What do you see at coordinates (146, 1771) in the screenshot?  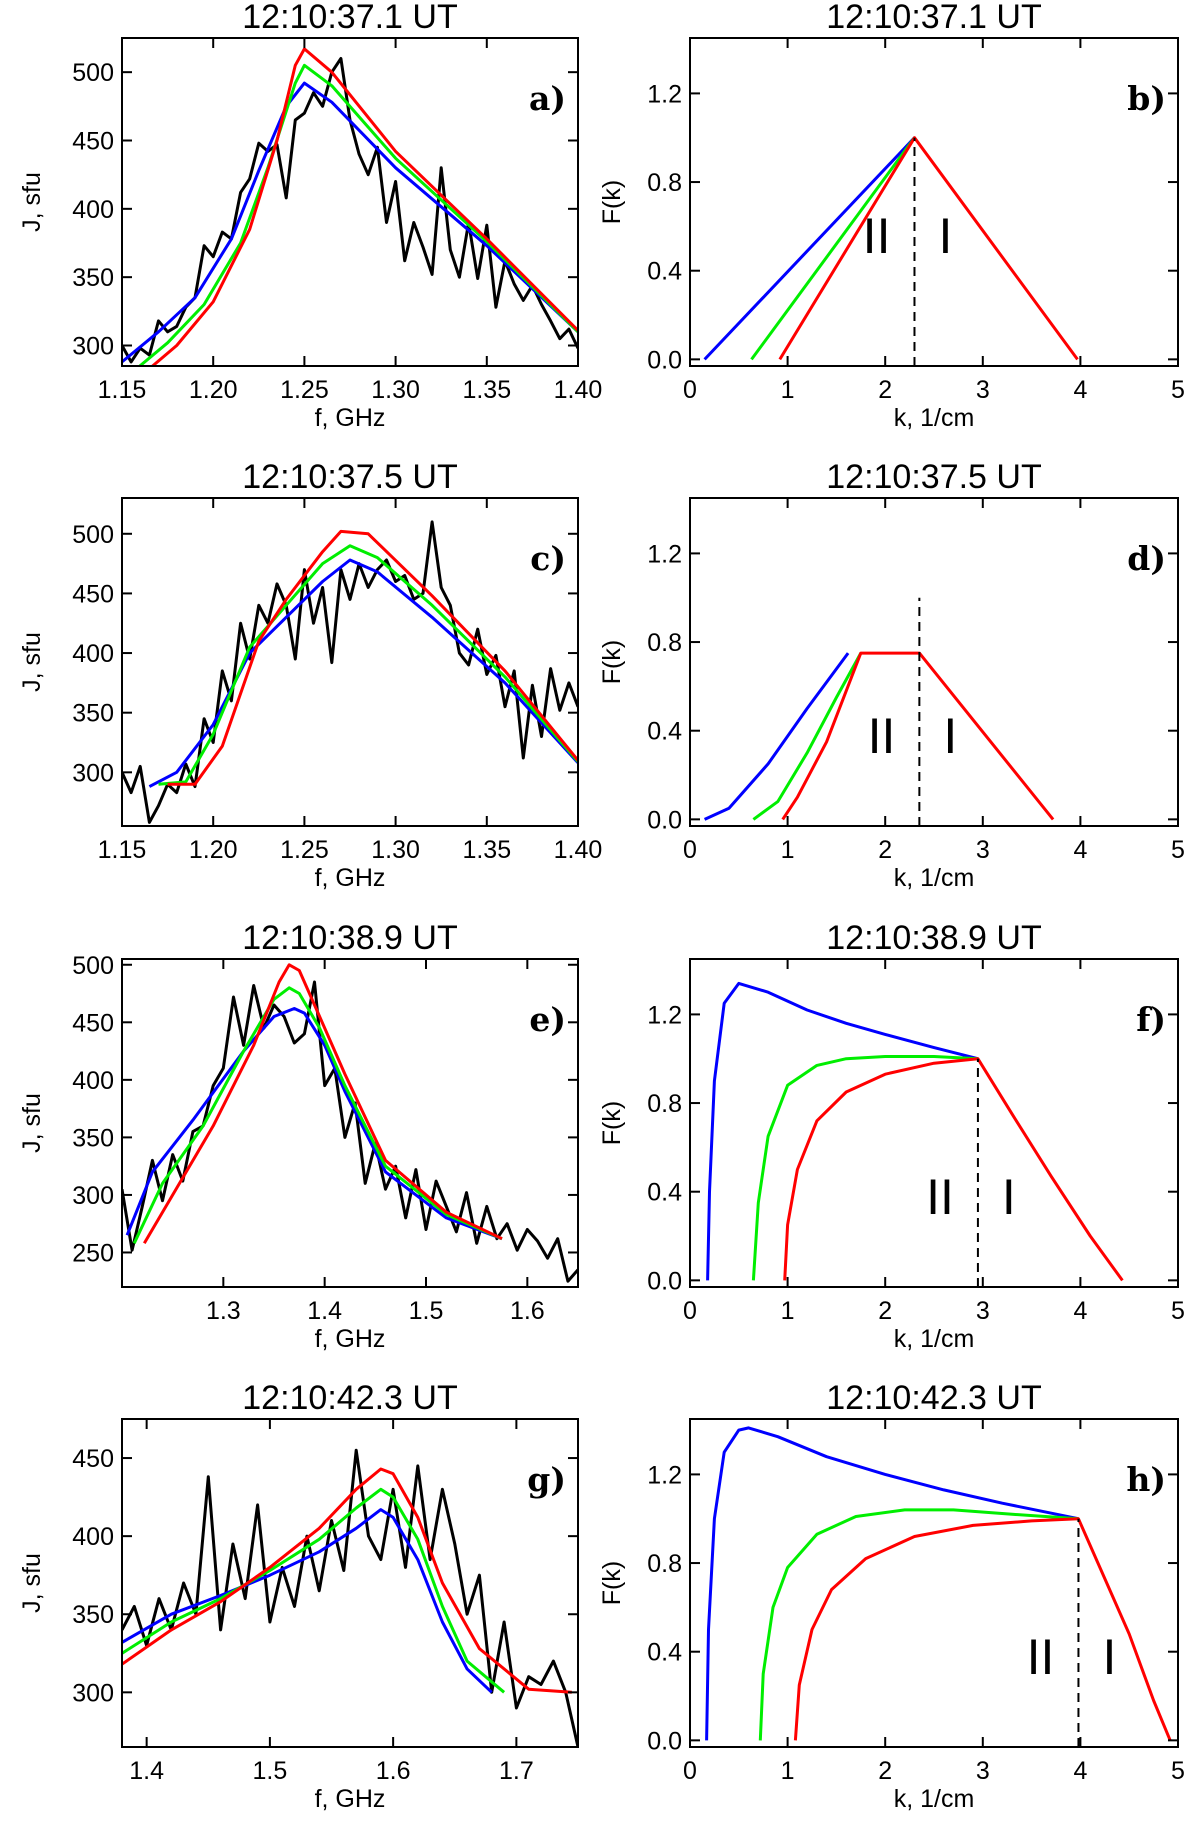 I see `x-tick-label: 1.4` at bounding box center [146, 1771].